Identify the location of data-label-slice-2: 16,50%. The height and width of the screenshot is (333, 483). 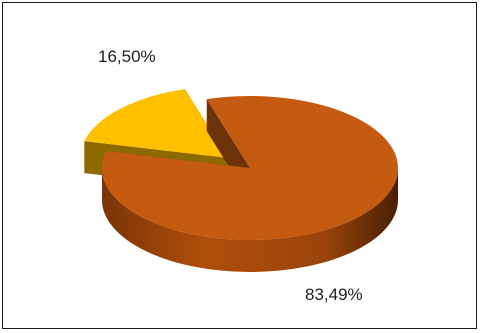
(127, 56).